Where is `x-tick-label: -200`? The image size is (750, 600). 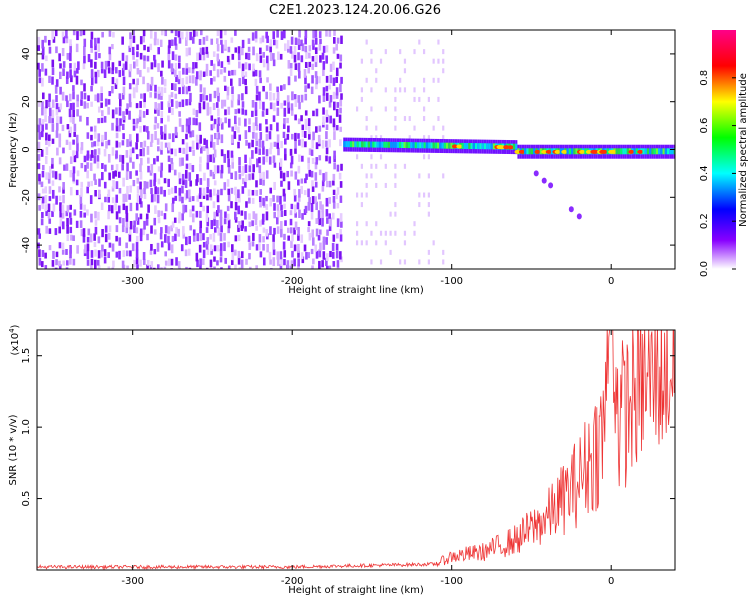 x-tick-label: -200 is located at coordinates (292, 281).